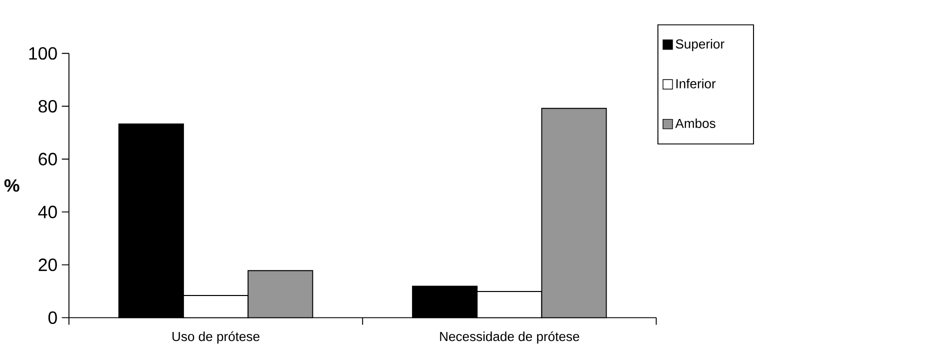 The width and height of the screenshot is (933, 361). What do you see at coordinates (695, 123) in the screenshot?
I see `legend-label: Ambos` at bounding box center [695, 123].